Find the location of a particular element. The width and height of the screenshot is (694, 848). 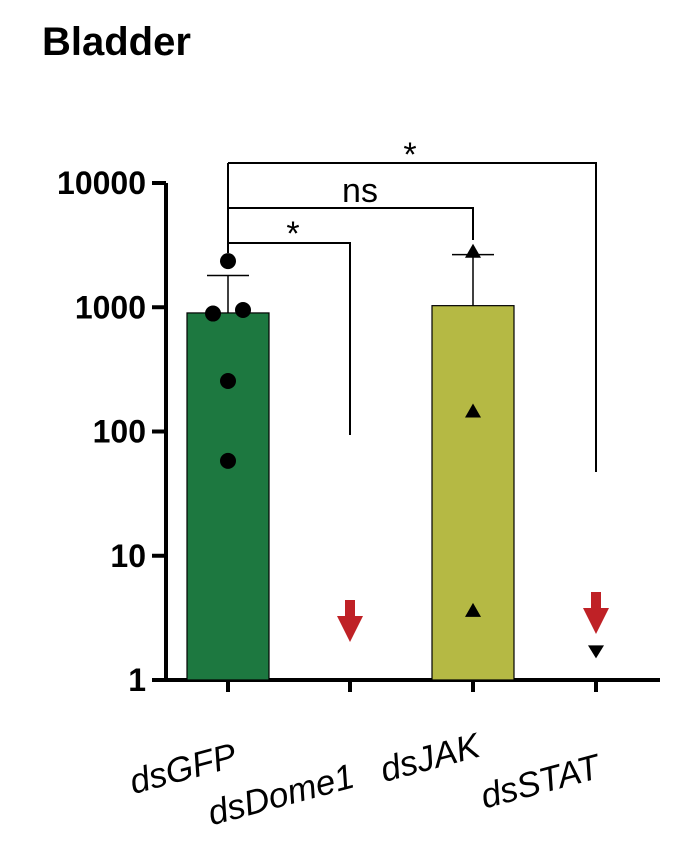

category-label: dsSTAT is located at coordinates (541, 782).